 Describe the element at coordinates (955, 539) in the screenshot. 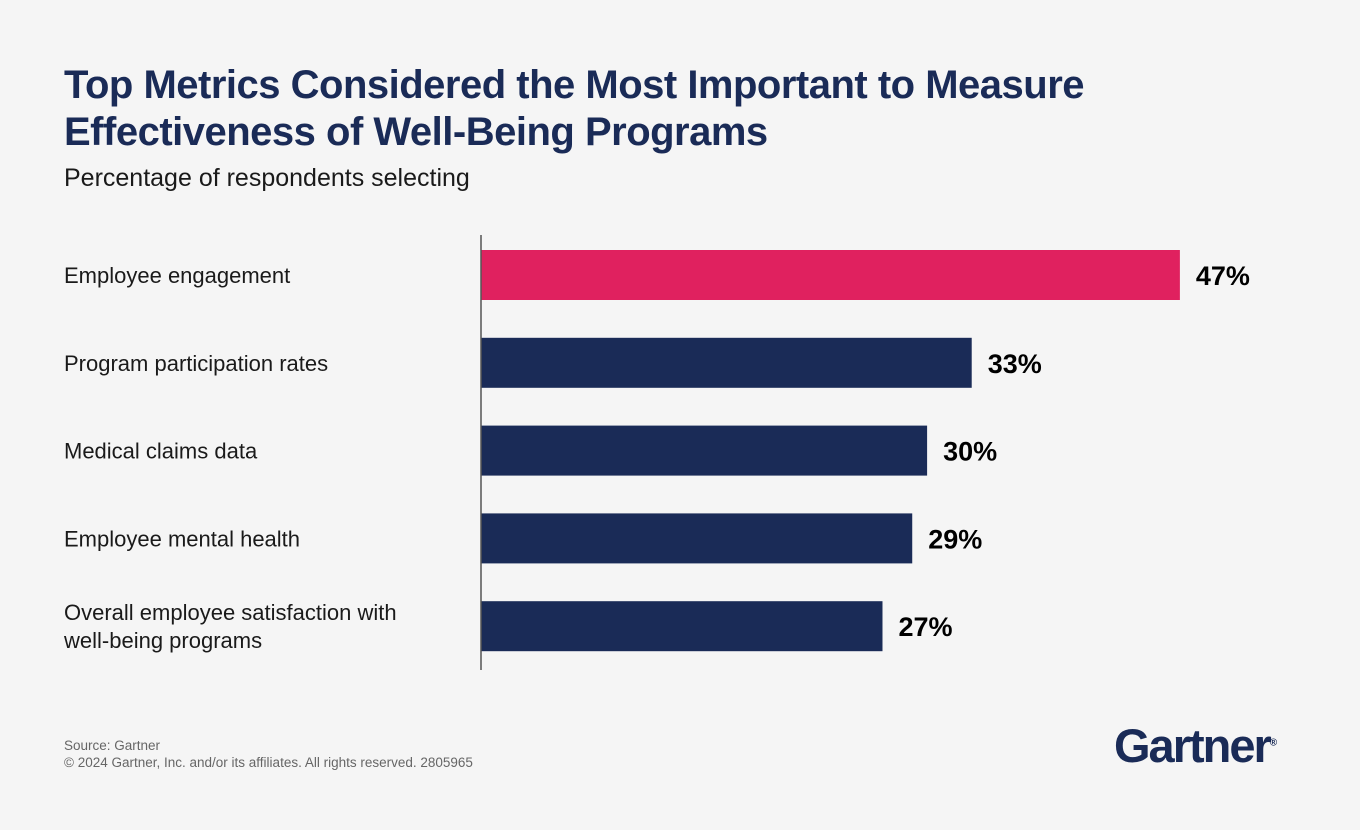

I see `value-label: 29%` at that location.